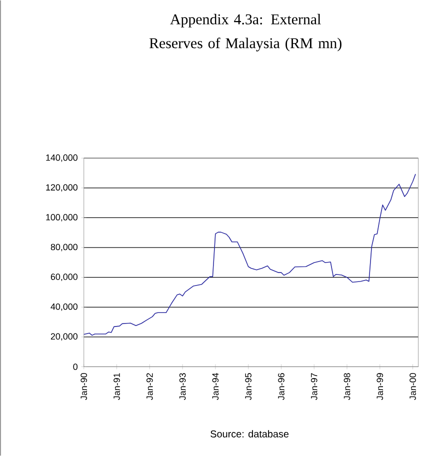 The height and width of the screenshot is (456, 435). I want to click on x-tick-label: Jan-95, so click(248, 386).